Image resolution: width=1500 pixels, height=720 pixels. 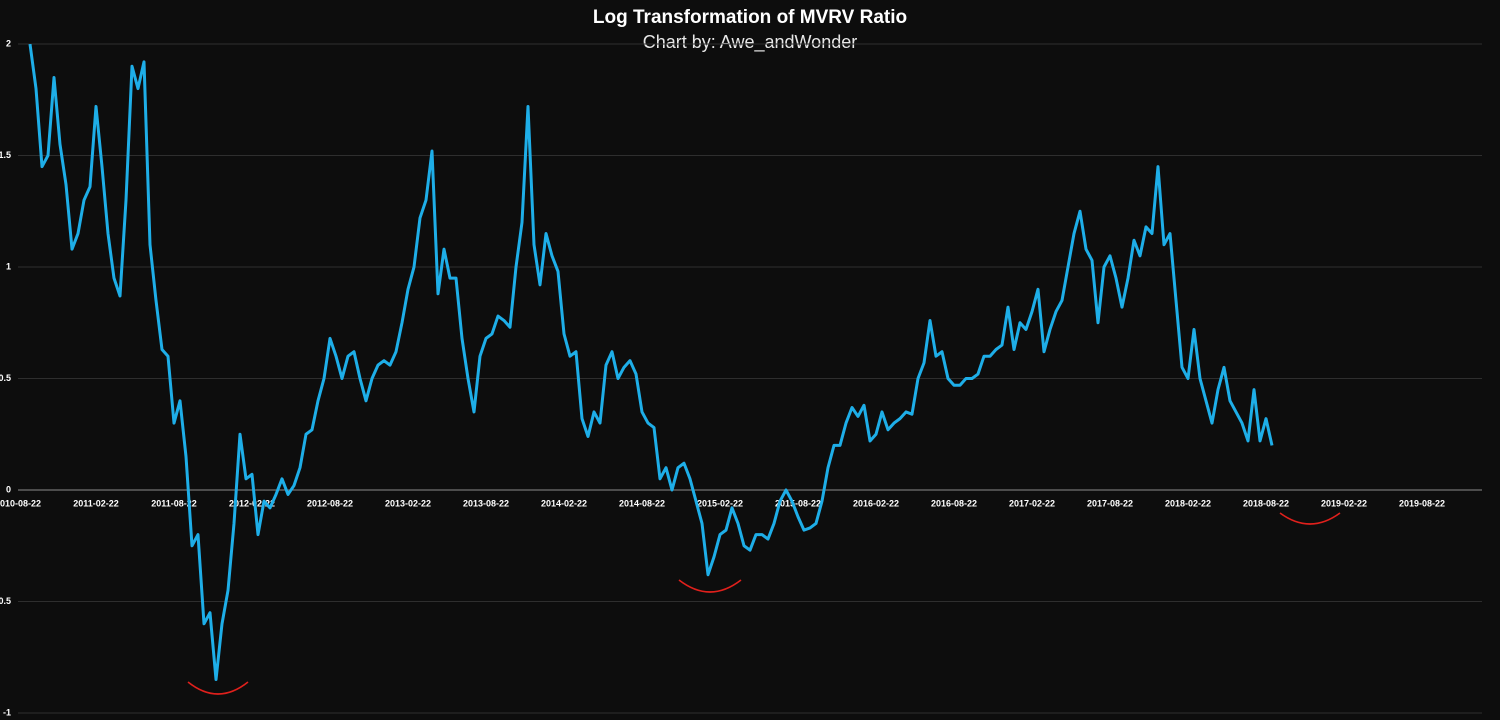 What do you see at coordinates (252, 503) in the screenshot?
I see `x-tick-label: 2012-02-22` at bounding box center [252, 503].